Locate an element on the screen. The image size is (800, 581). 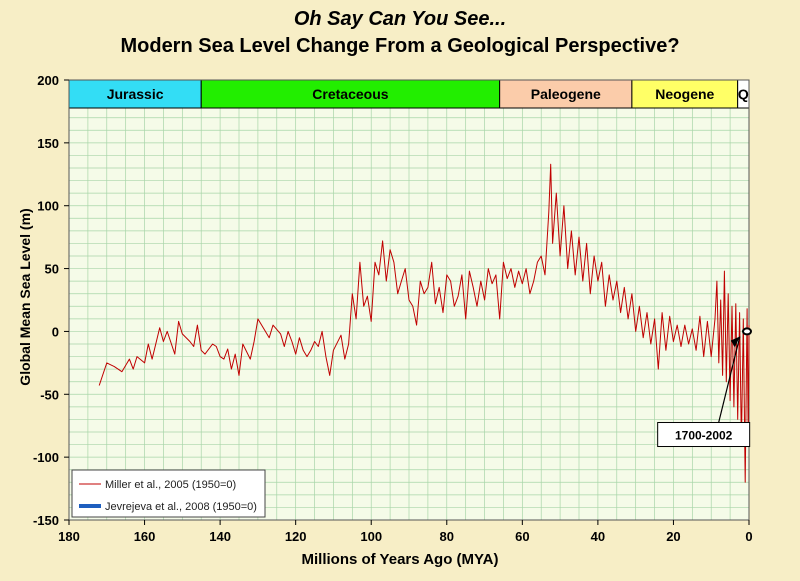
y-tick-label: -150 is located at coordinates (46, 520).